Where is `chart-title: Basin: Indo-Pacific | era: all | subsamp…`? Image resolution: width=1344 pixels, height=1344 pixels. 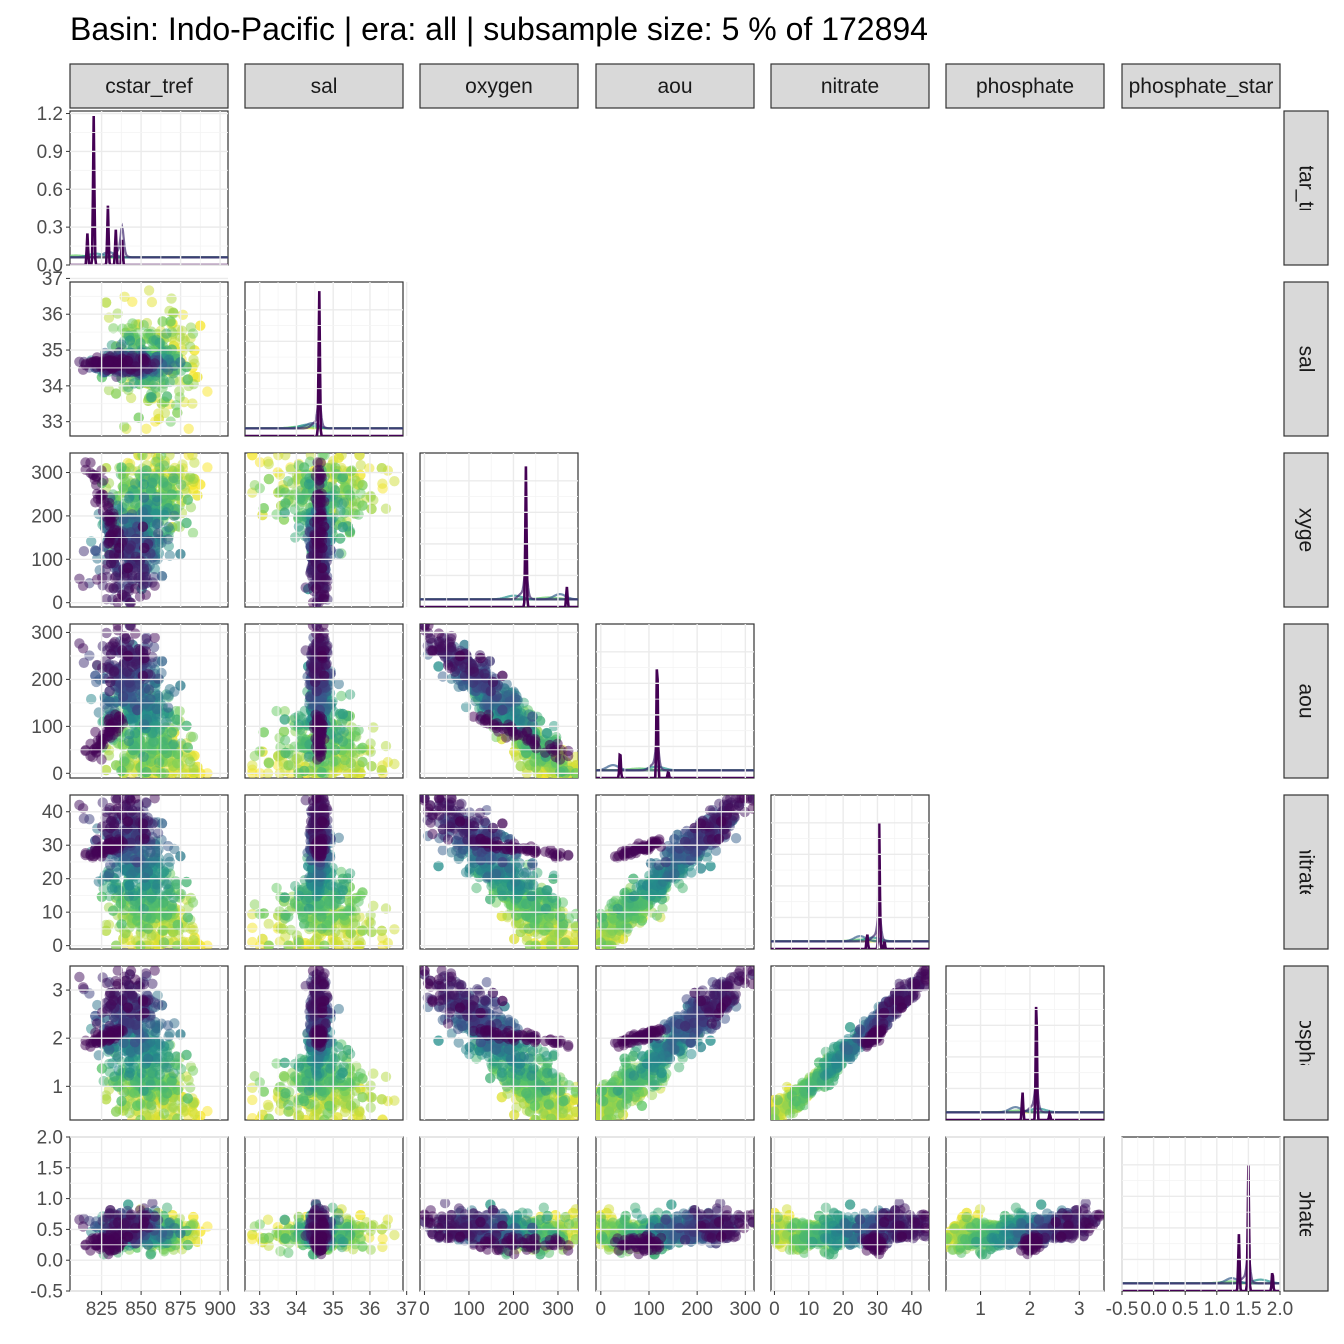 chart-title: Basin: Indo-Pacific | era: all | subsamp… is located at coordinates (499, 29).